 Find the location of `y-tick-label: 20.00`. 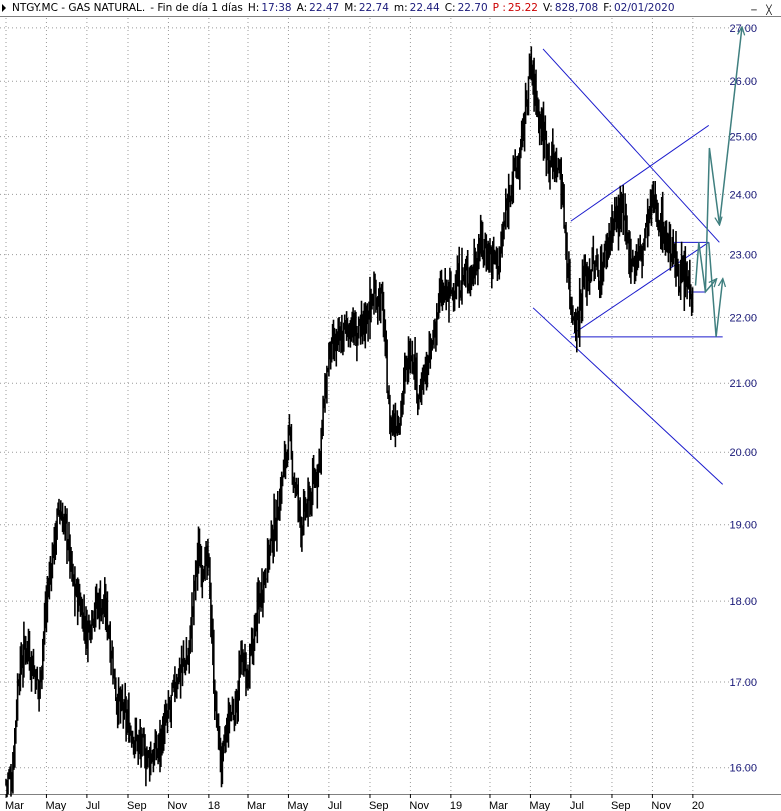

y-tick-label: 20.00 is located at coordinates (743, 453).